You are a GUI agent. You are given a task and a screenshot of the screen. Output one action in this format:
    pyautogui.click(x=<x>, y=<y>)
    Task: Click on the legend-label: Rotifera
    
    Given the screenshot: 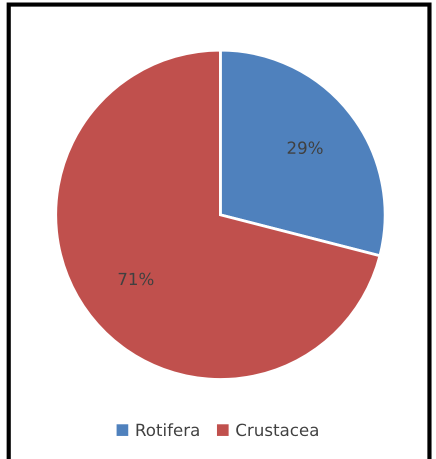 What is the action you would take?
    pyautogui.click(x=167, y=429)
    